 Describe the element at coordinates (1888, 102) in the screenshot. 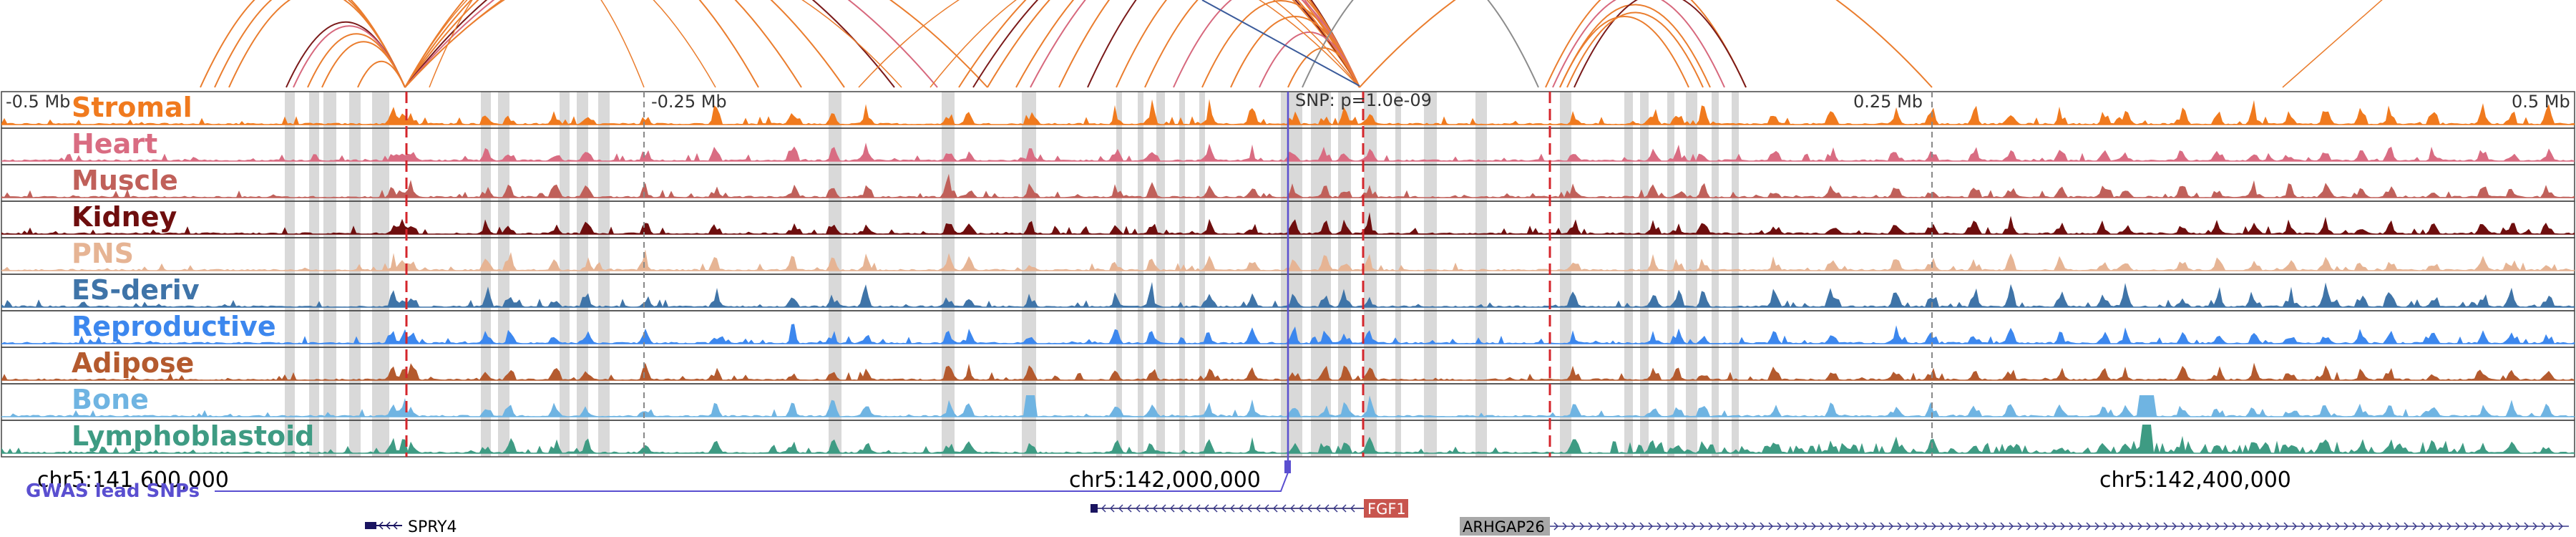

I see `ruler-label-mid-right: 0.25 Mb` at that location.